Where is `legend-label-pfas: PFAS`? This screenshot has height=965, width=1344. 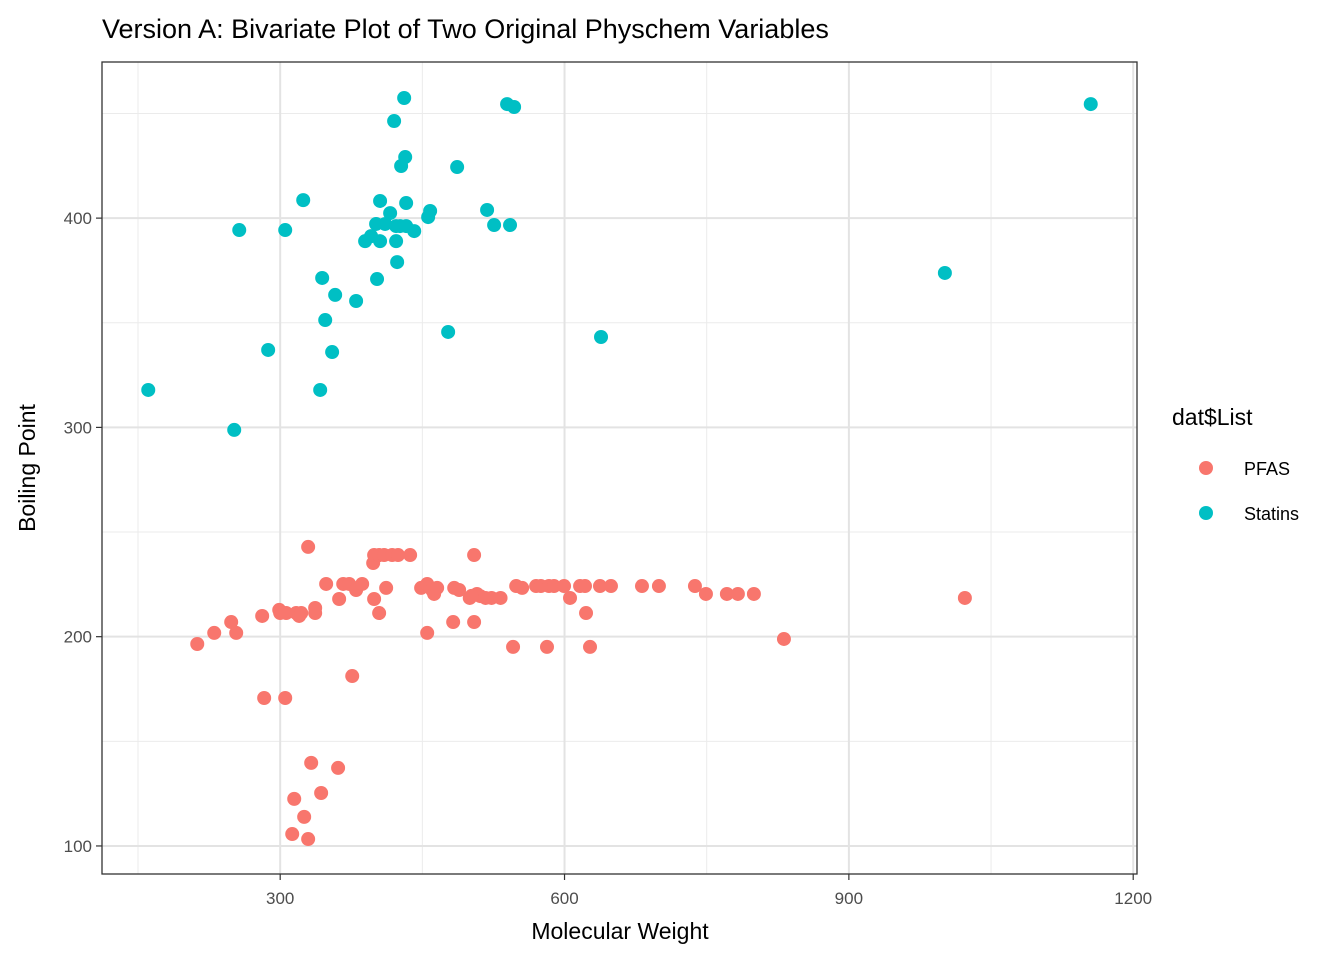
legend-label-pfas: PFAS is located at coordinates (1267, 469).